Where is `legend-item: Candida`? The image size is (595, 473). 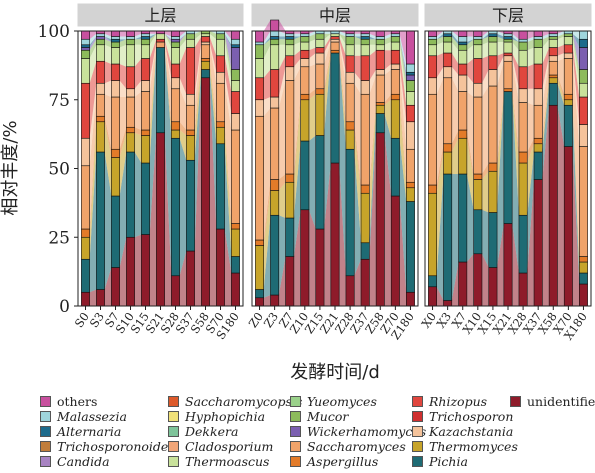 legend-item: Candida is located at coordinates (75, 461).